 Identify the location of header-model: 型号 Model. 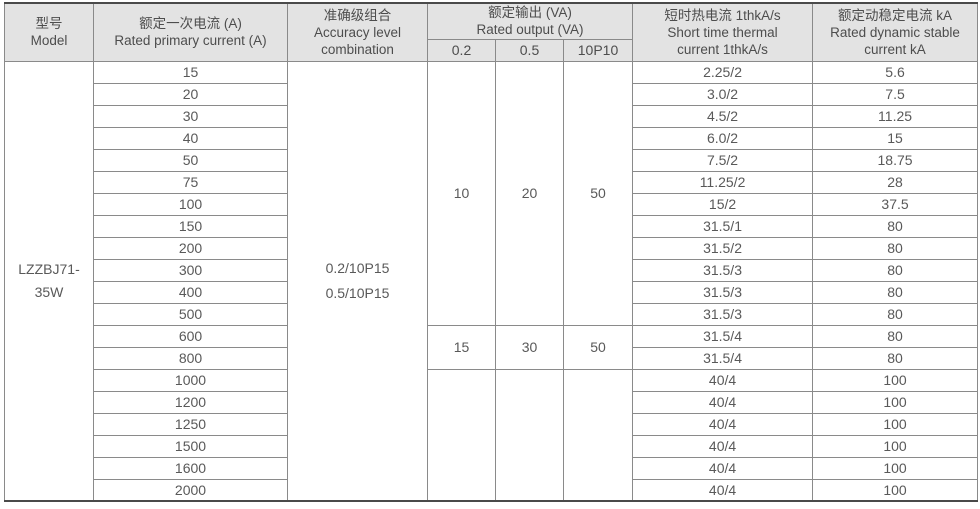
(49, 32).